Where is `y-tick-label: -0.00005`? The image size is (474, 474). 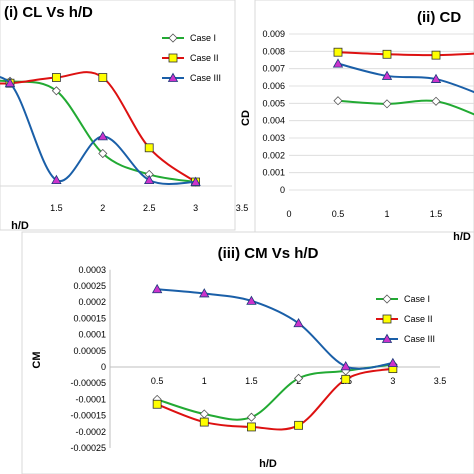
y-tick-label: -0.00005 is located at coordinates (88, 383).